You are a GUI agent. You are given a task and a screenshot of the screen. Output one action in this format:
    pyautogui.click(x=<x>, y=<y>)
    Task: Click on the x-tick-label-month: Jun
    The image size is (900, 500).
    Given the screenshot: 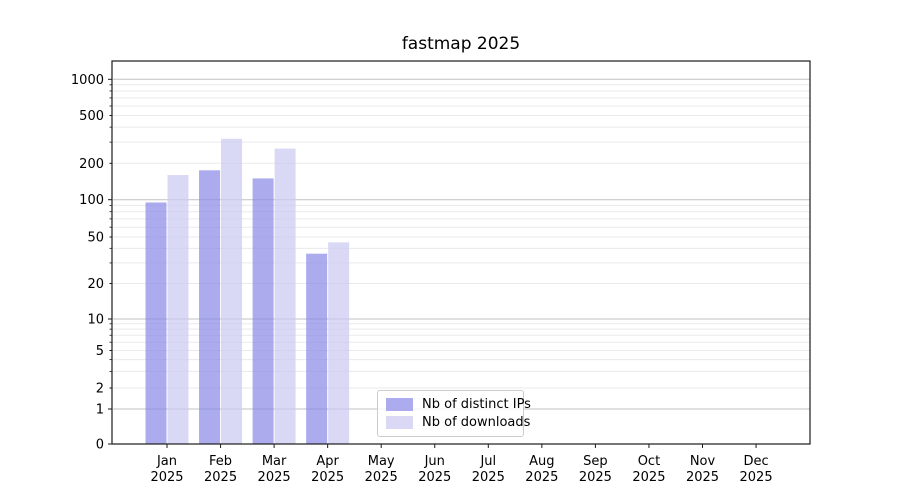 What is the action you would take?
    pyautogui.click(x=434, y=461)
    